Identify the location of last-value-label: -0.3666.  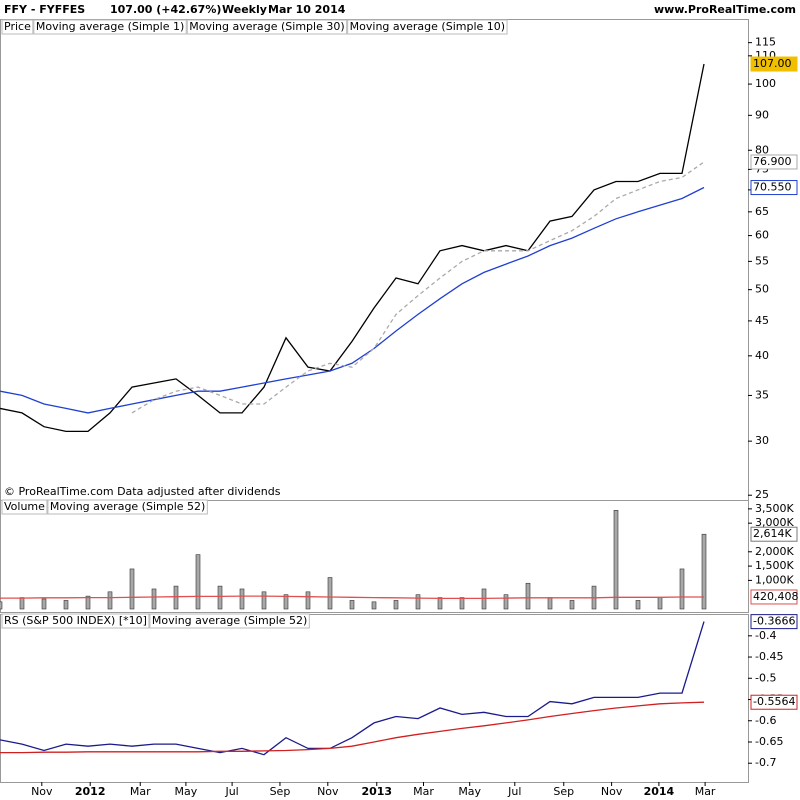
(774, 621).